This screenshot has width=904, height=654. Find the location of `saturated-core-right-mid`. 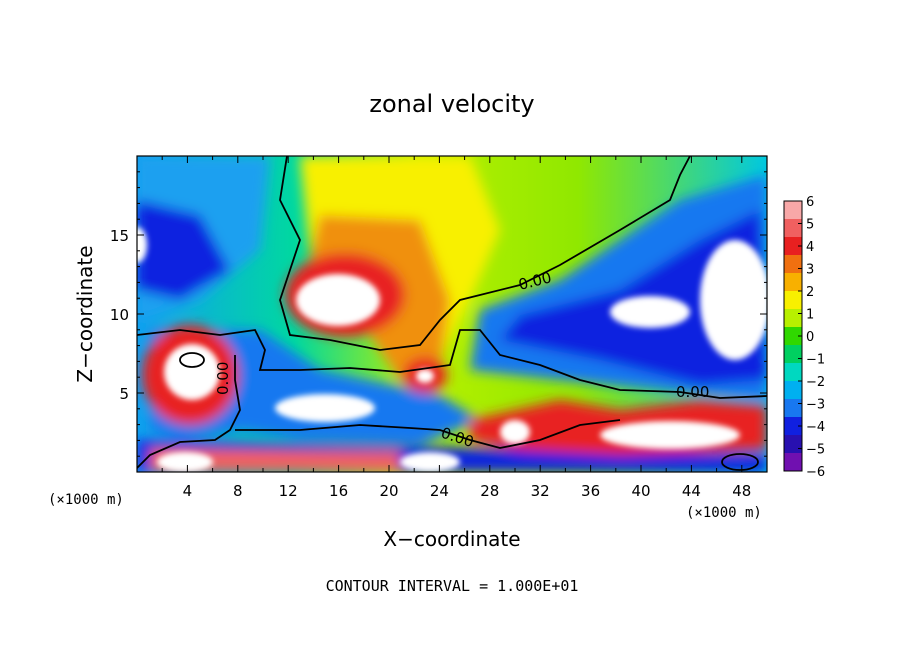

saturated-core-right-mid is located at coordinates (650, 312).